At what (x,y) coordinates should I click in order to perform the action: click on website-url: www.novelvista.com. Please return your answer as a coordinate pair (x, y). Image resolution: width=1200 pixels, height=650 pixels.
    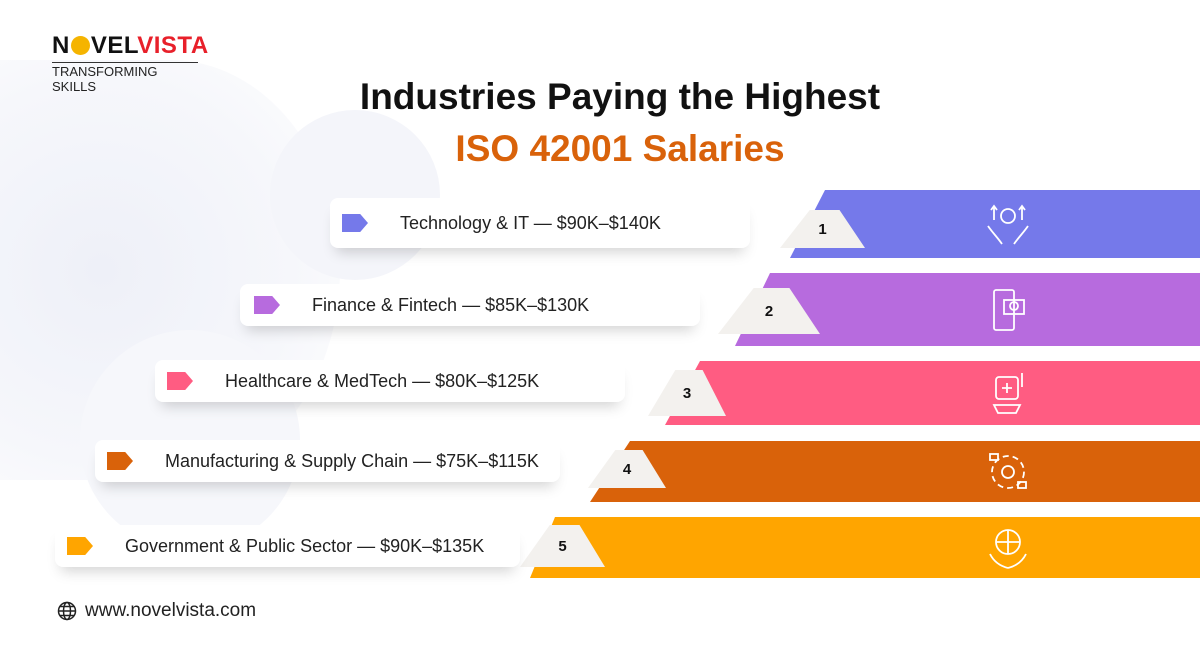
    Looking at the image, I should click on (171, 610).